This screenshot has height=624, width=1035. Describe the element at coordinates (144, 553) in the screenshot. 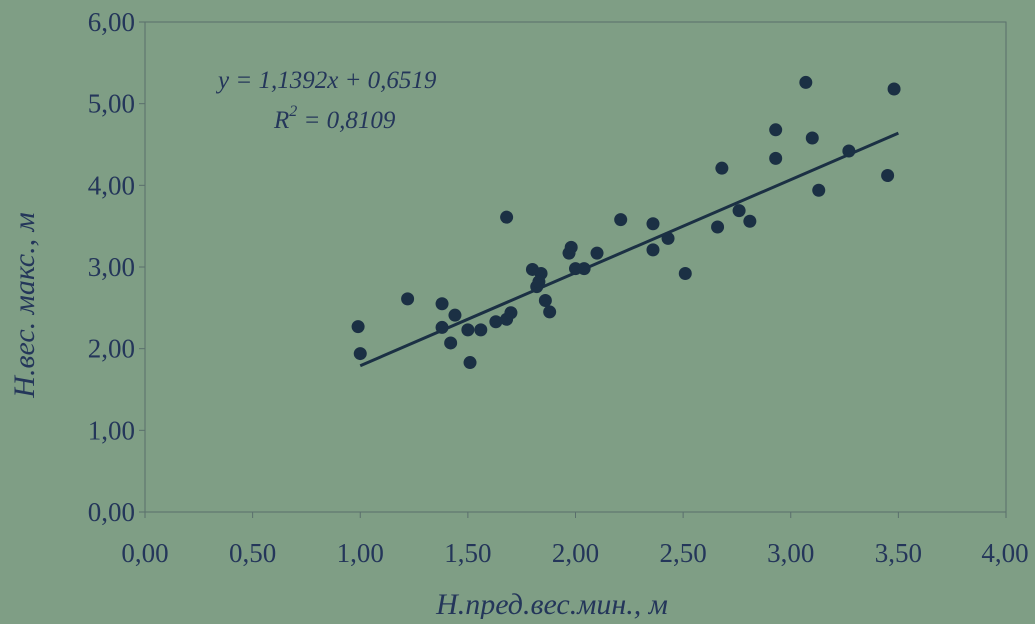

I see `x-tick-label: 0,00` at that location.